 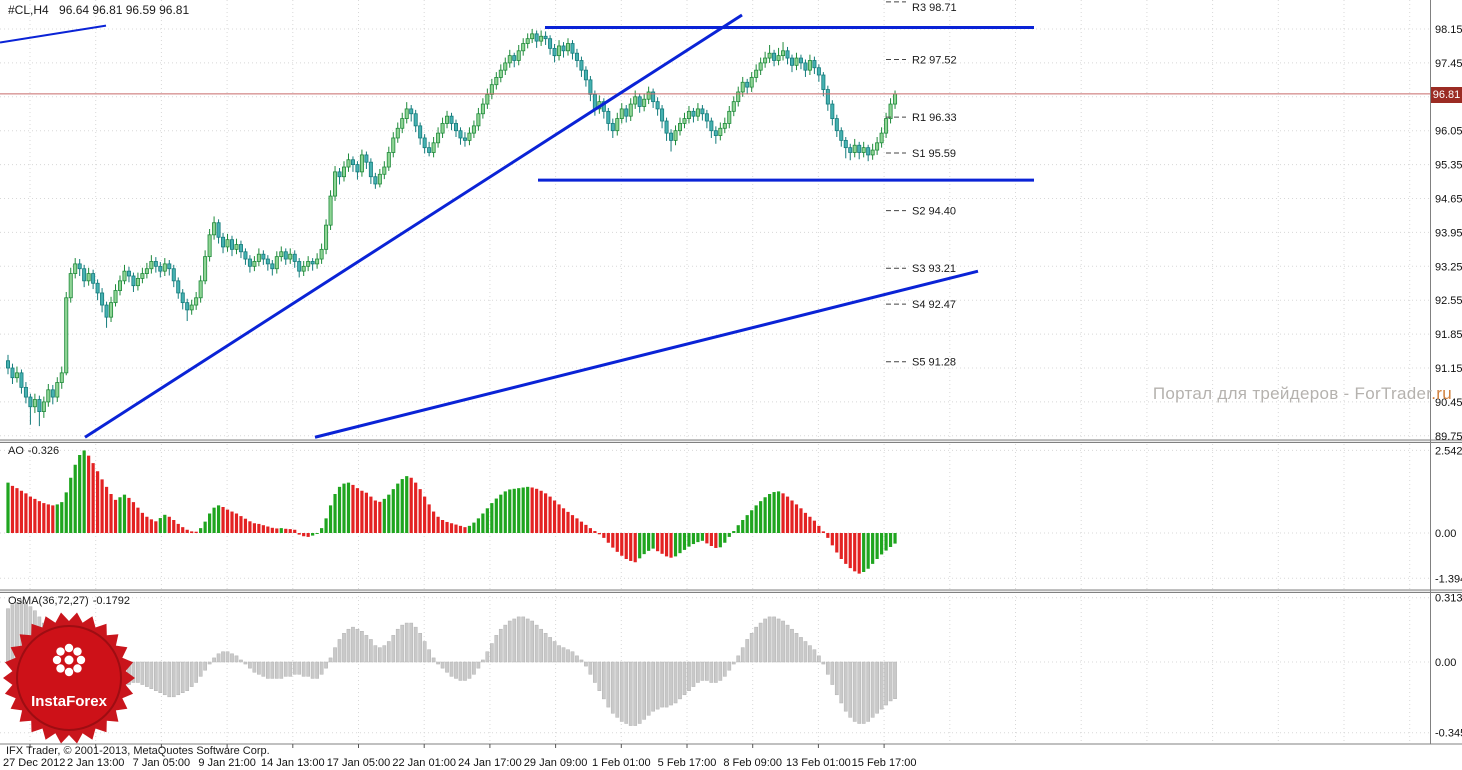 What do you see at coordinates (1448, 301) in the screenshot?
I see `price-tick-label: 92.55` at bounding box center [1448, 301].